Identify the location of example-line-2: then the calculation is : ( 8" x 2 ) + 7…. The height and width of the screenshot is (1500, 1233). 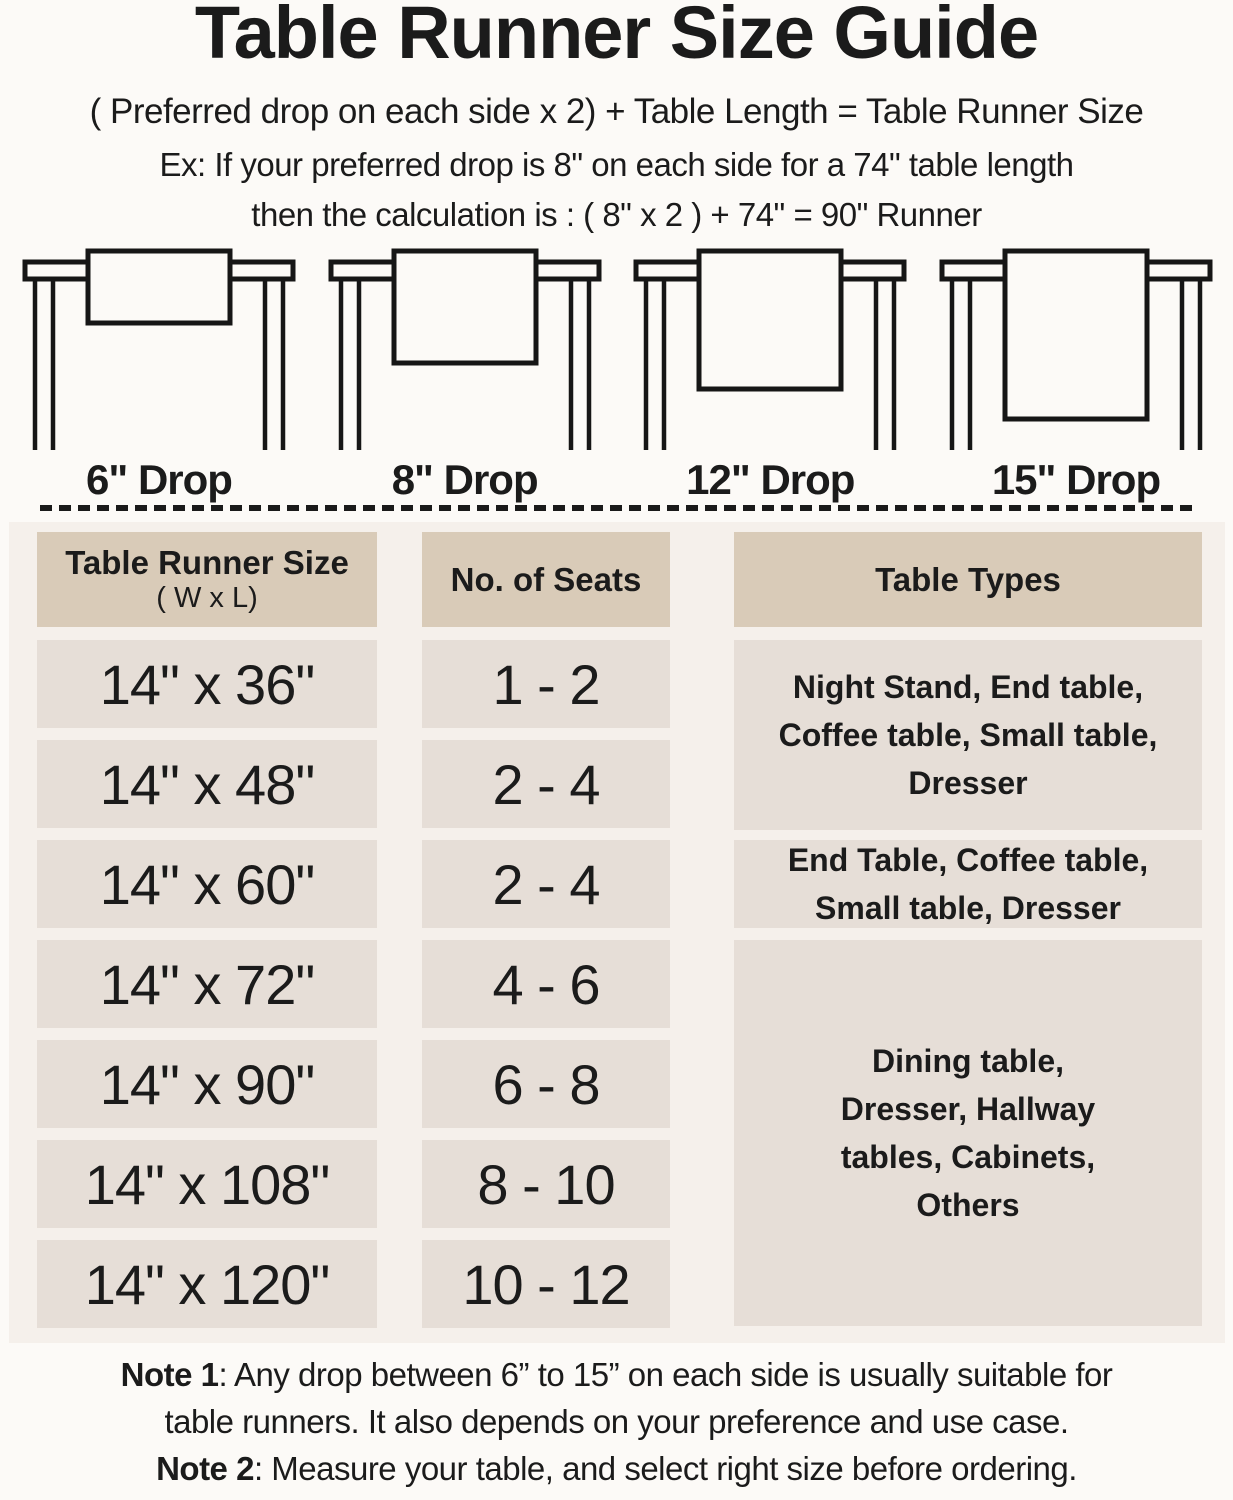
(616, 214).